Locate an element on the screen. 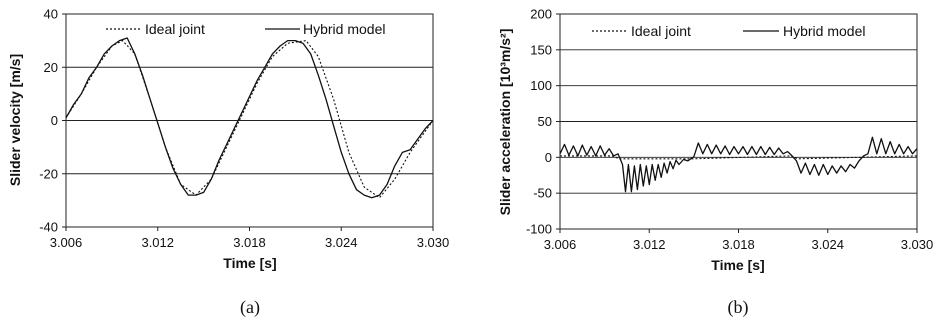 The height and width of the screenshot is (324, 940). y-tick-label: -100 is located at coordinates (539, 229).